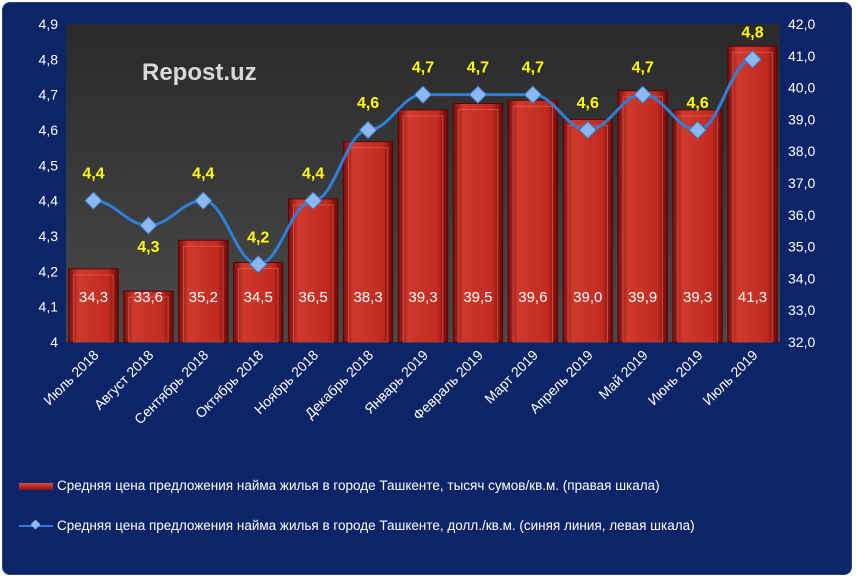 This screenshot has width=856, height=579. Describe the element at coordinates (511, 377) in the screenshot. I see `x-axis-label: Март 2019` at that location.